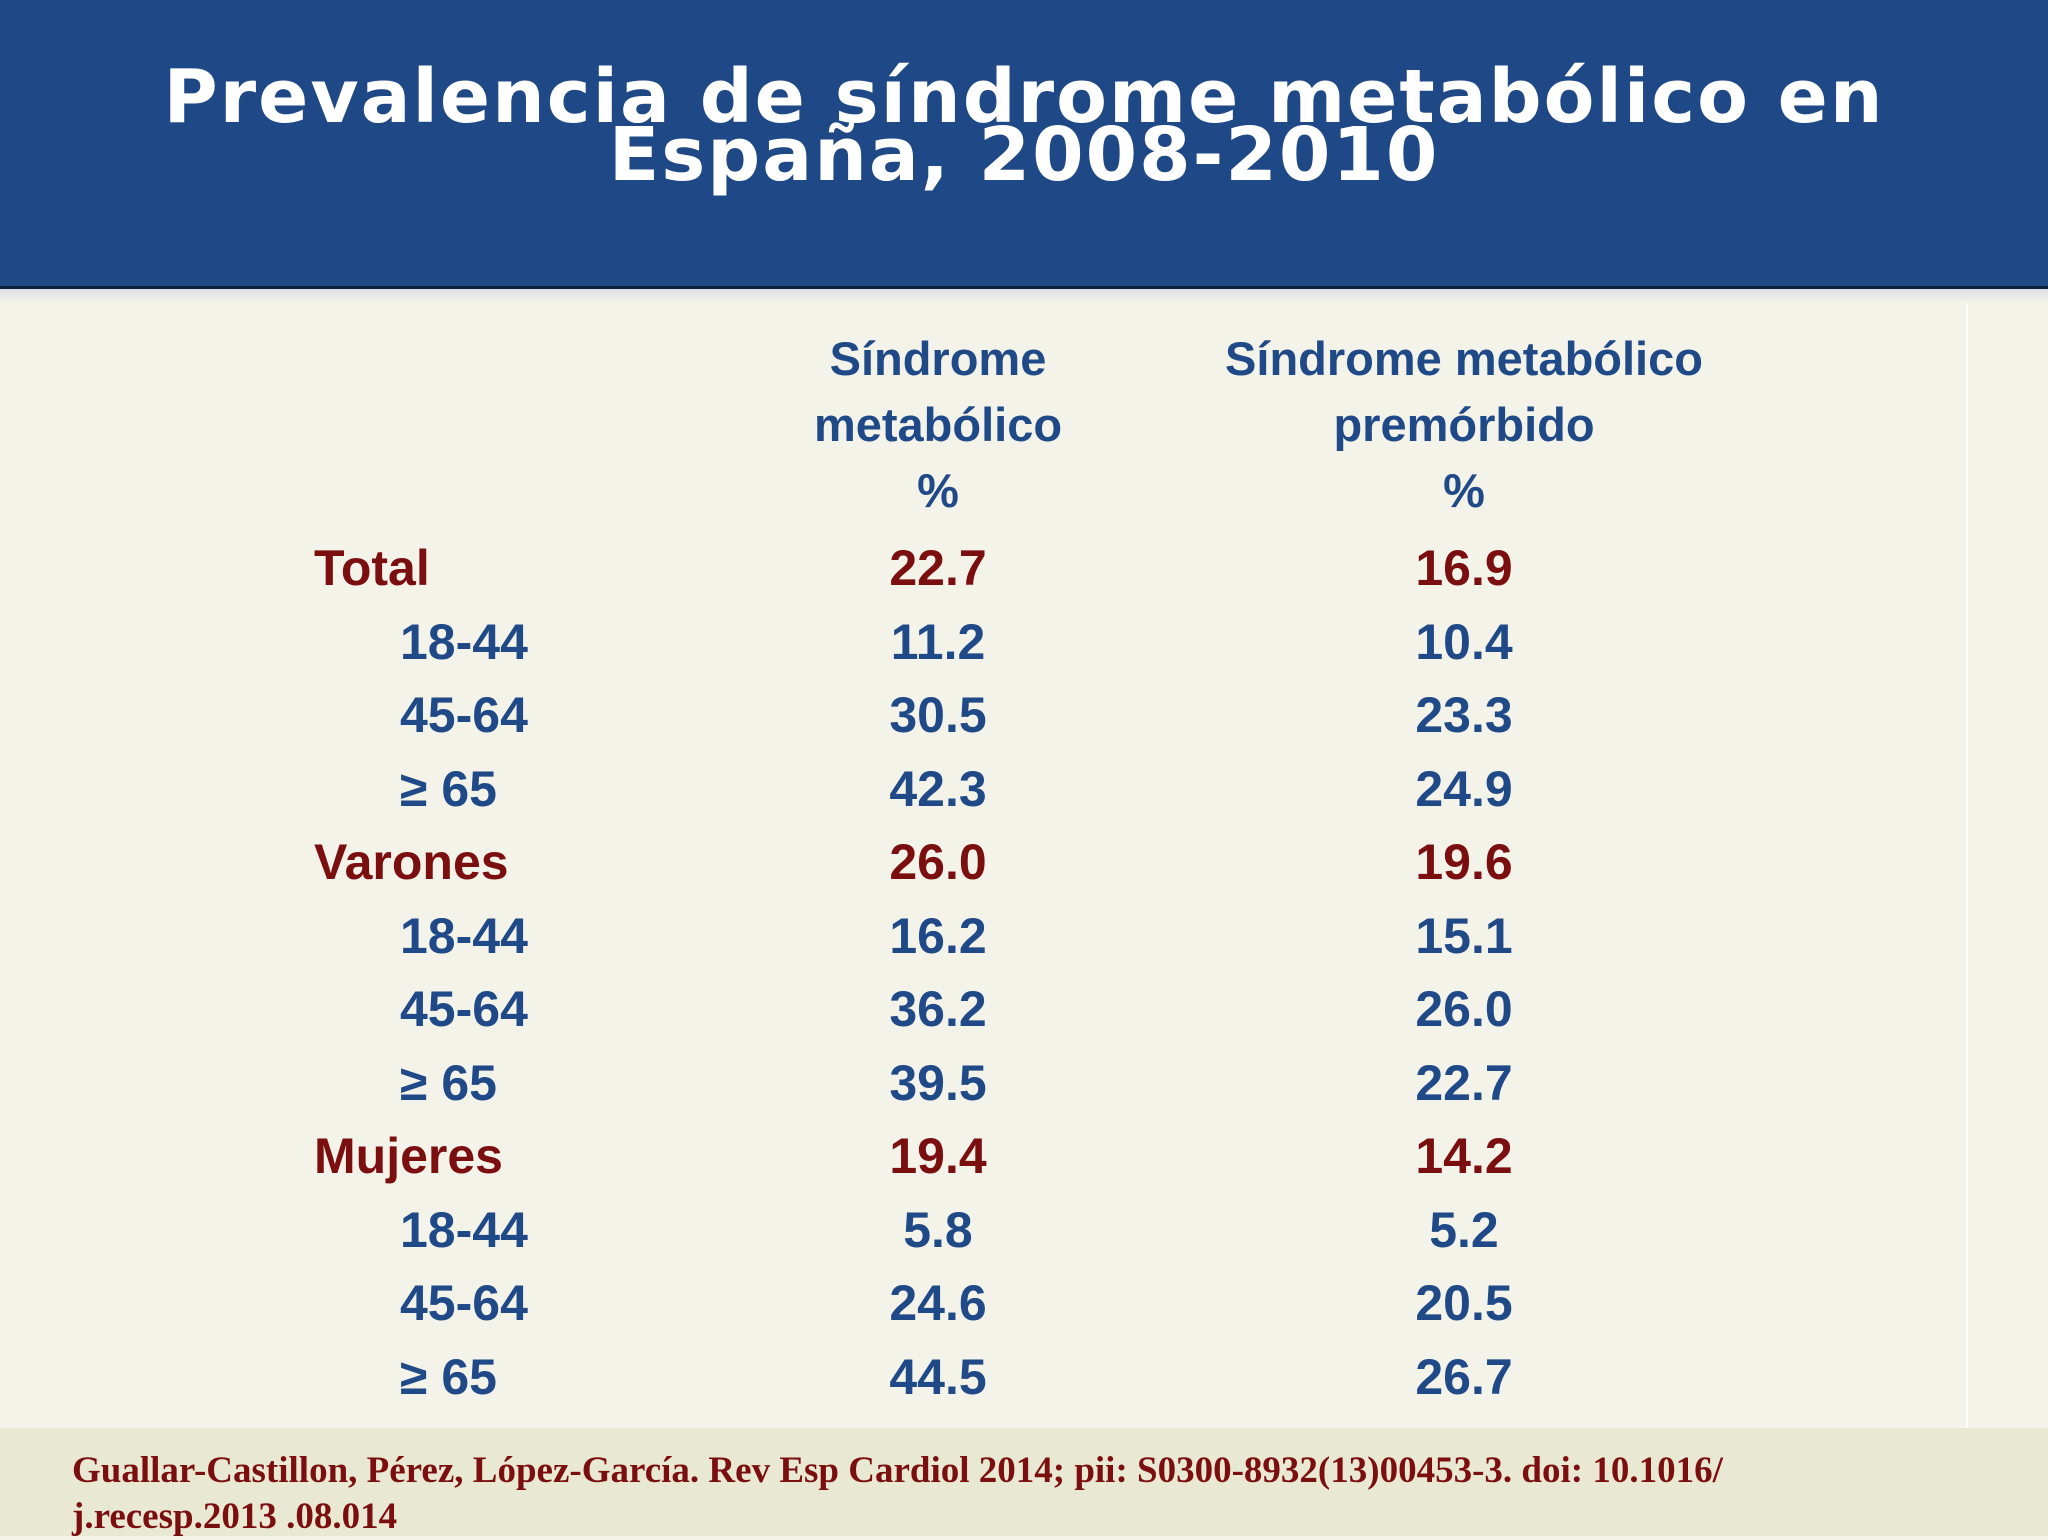 The image size is (2048, 1540). Describe the element at coordinates (1024, 1156) in the screenshot. I see `table-row: Mujeres 19.4 14.2` at that location.